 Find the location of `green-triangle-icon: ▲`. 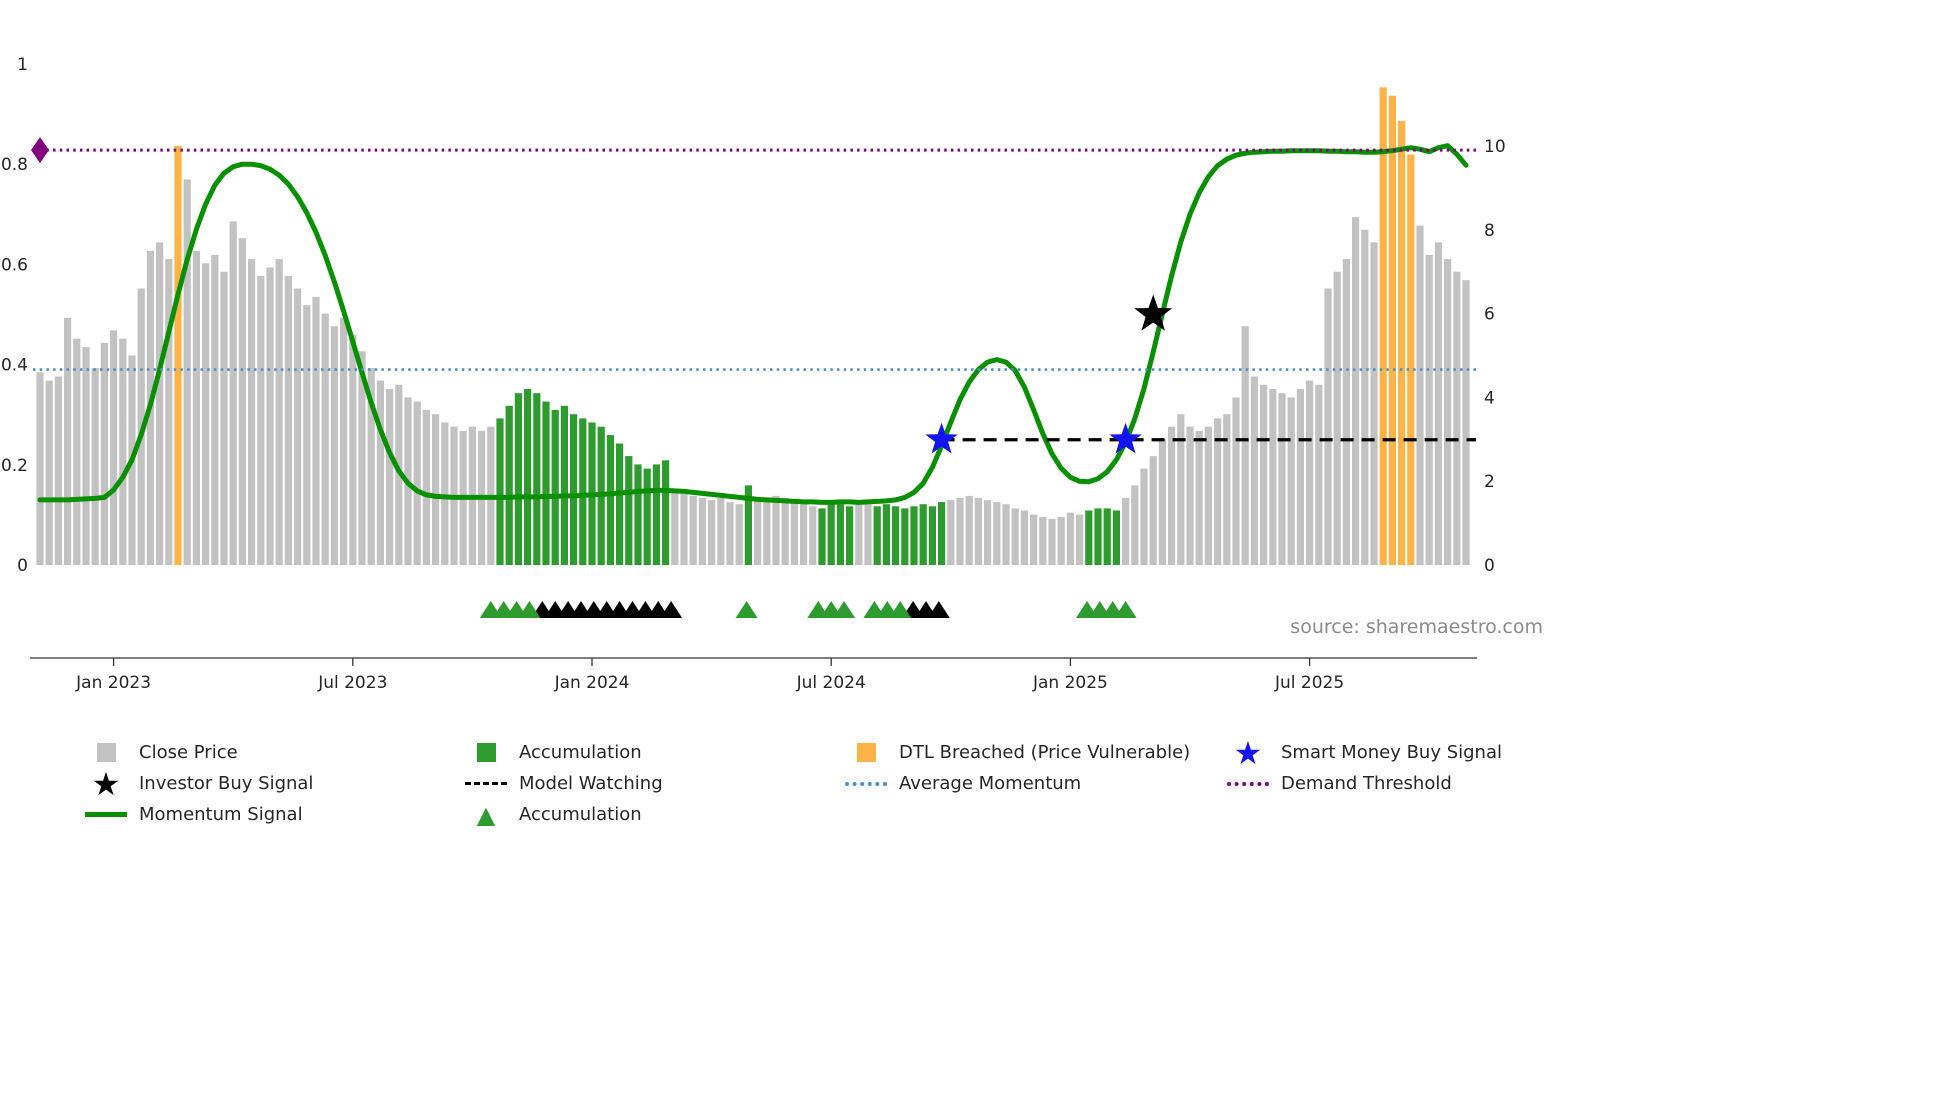

green-triangle-icon: ▲ is located at coordinates (486, 814).